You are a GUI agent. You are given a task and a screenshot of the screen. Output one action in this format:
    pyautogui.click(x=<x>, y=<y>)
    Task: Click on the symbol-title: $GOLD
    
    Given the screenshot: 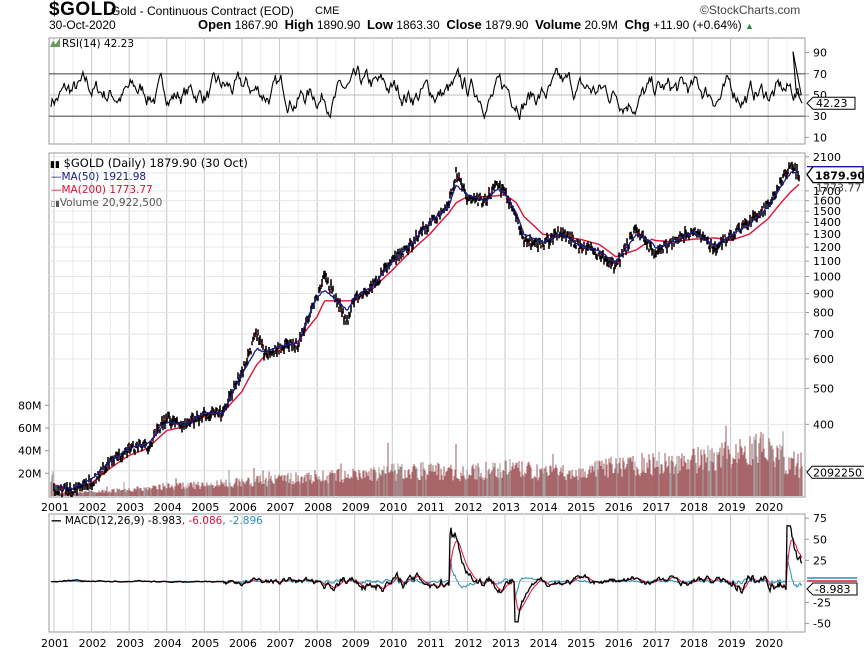 What is the action you would take?
    pyautogui.click(x=83, y=10)
    